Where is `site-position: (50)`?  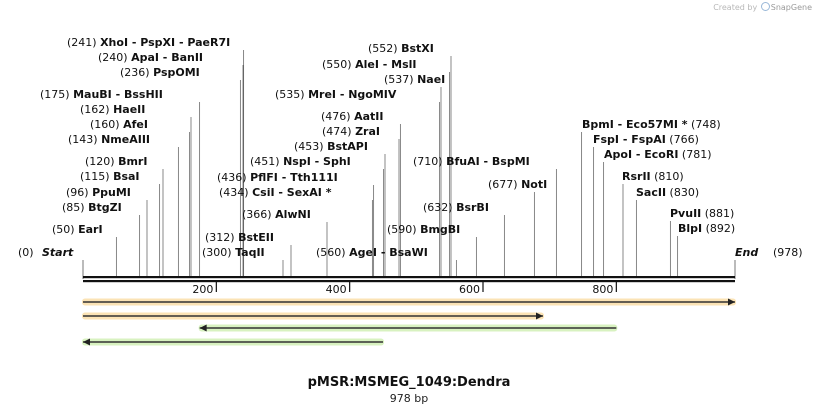
site-position: (50) is located at coordinates (65, 229).